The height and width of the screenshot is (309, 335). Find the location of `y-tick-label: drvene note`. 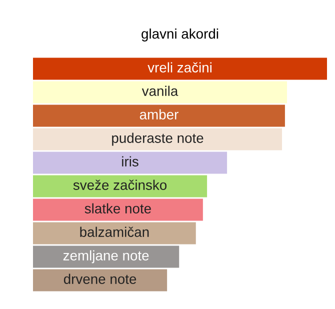

y-tick-label: drvene note is located at coordinates (100, 279).